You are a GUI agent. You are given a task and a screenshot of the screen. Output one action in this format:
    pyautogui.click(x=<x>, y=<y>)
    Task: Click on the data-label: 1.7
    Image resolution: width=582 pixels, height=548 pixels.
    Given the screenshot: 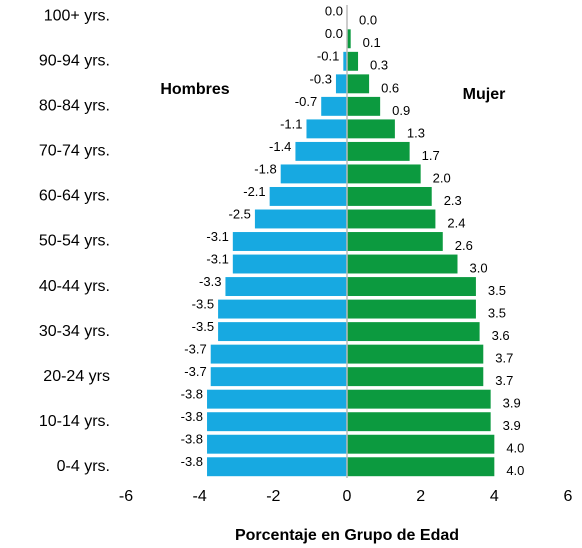 What is the action you would take?
    pyautogui.click(x=431, y=155)
    